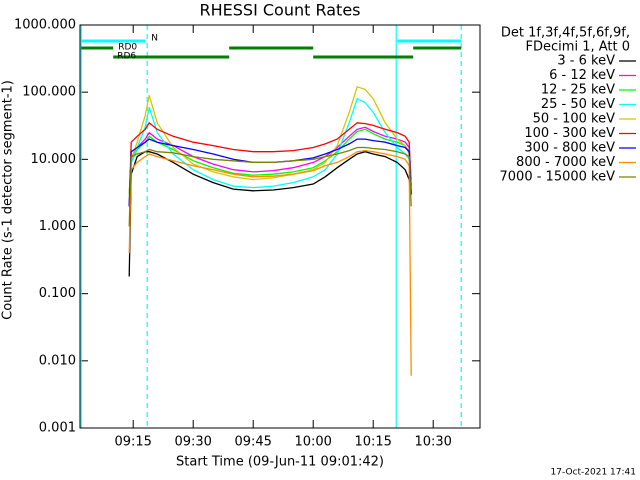  Describe the element at coordinates (132, 442) in the screenshot. I see `x-tick-label: 09:15` at that location.